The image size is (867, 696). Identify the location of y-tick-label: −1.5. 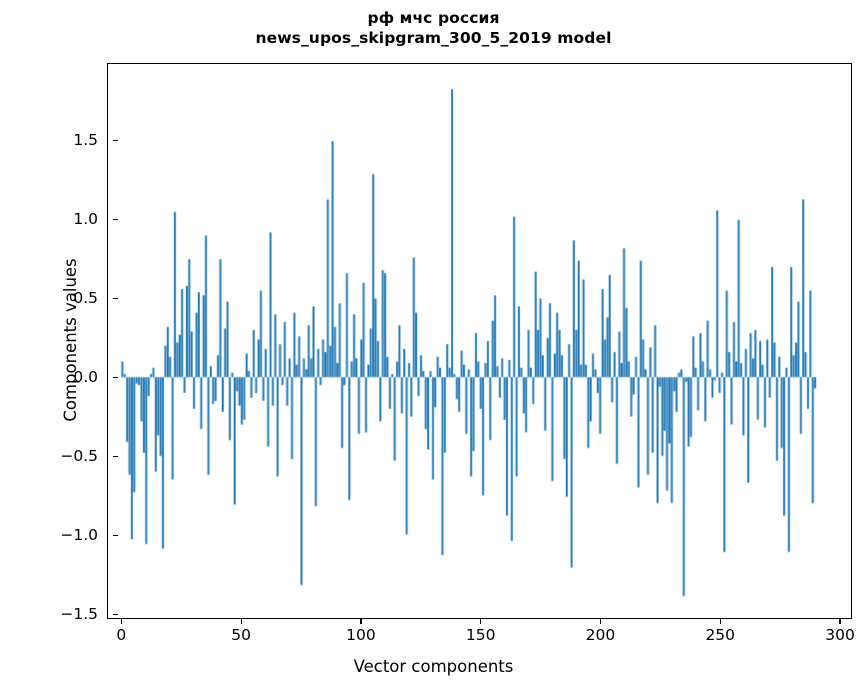
(79, 614).